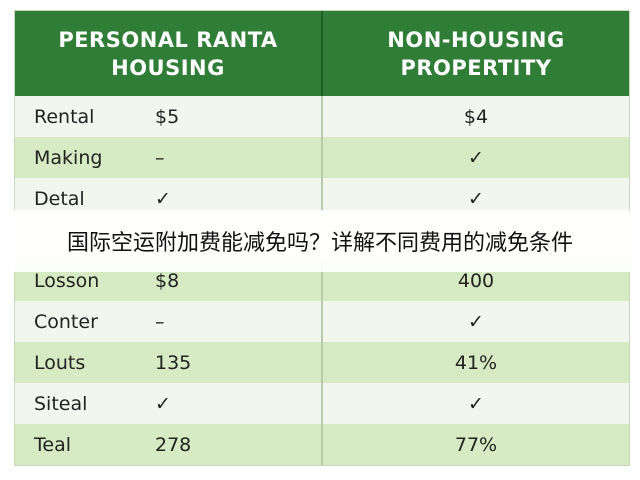 This screenshot has width=640, height=480. Describe the element at coordinates (476, 116) in the screenshot. I see `cell-value: $4` at that location.